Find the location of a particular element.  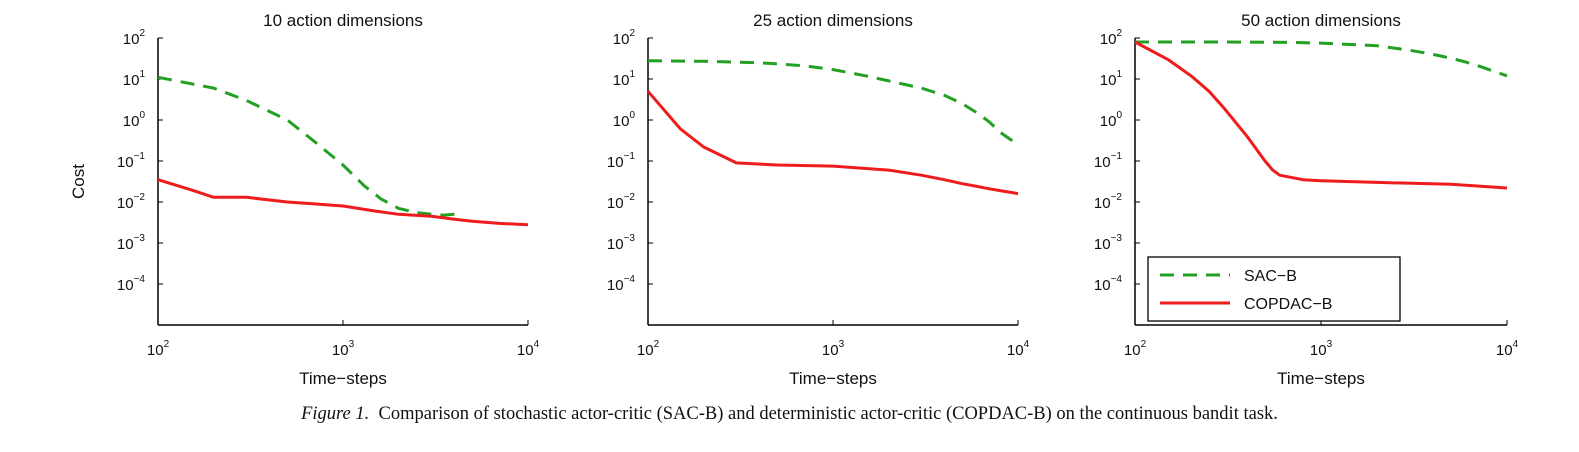

y-axis-label: Cost is located at coordinates (78, 181).